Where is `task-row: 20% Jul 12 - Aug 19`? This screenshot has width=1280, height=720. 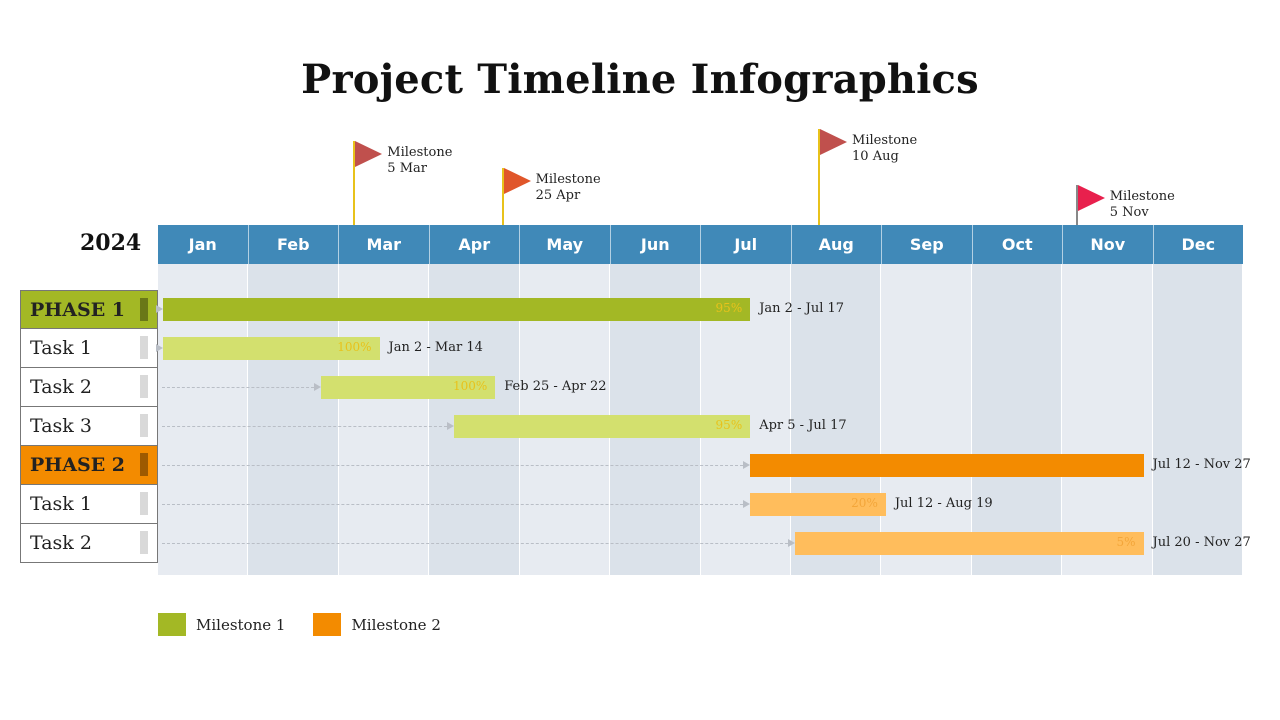
task-row: 20% Jul 12 - Aug 19 is located at coordinates (700, 504).